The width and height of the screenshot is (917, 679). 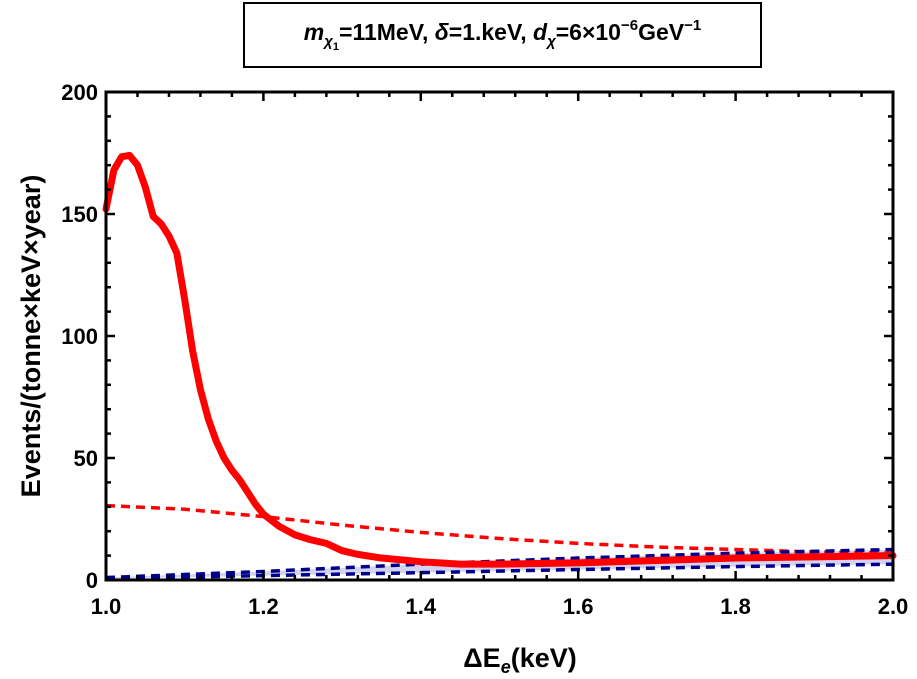 I want to click on title-unit-exponent: −1, so click(x=693, y=25).